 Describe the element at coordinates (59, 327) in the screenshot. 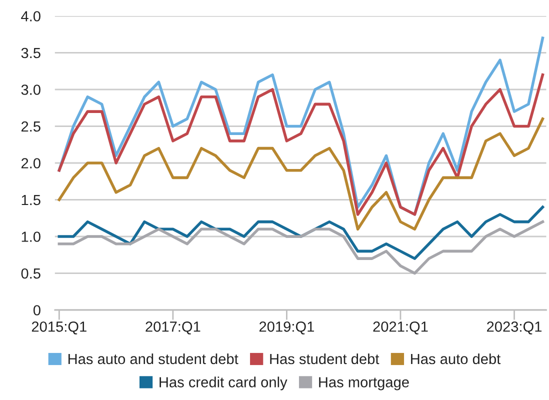

I see `x-tick-label: 2015:Q1` at that location.